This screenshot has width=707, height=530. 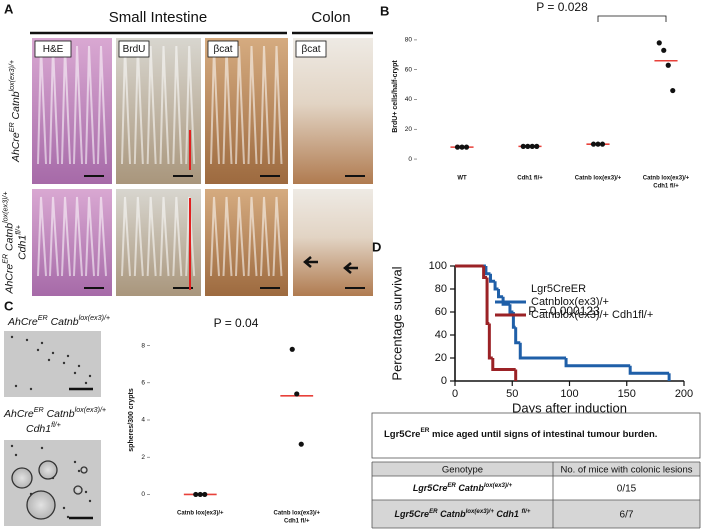 What do you see at coordinates (627, 489) in the screenshot?
I see `table-cell: 0/15` at bounding box center [627, 489].